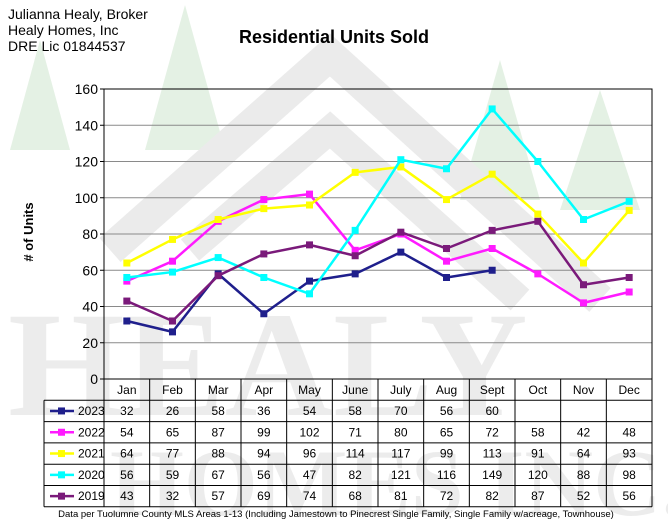 The image size is (668, 523). Describe the element at coordinates (173, 496) in the screenshot. I see `table-value-2019: 32` at that location.